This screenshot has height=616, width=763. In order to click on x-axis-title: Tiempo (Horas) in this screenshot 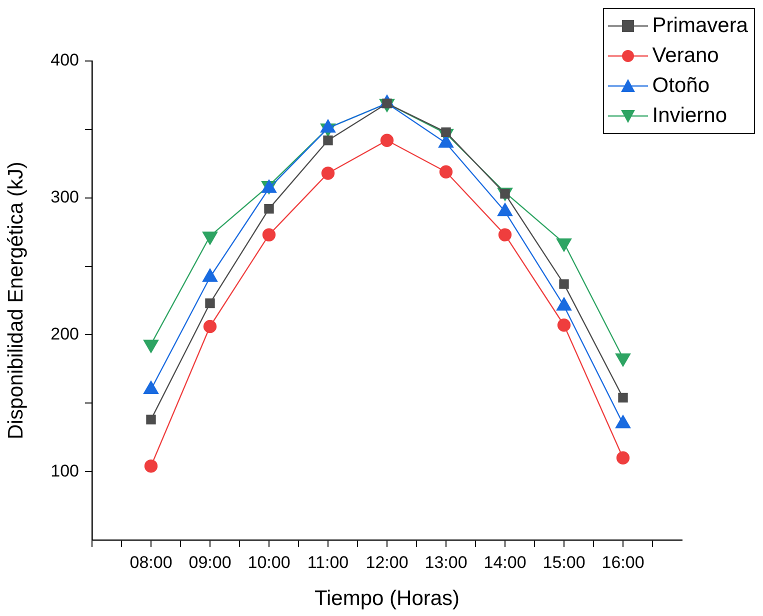, I will do `click(387, 598)`.